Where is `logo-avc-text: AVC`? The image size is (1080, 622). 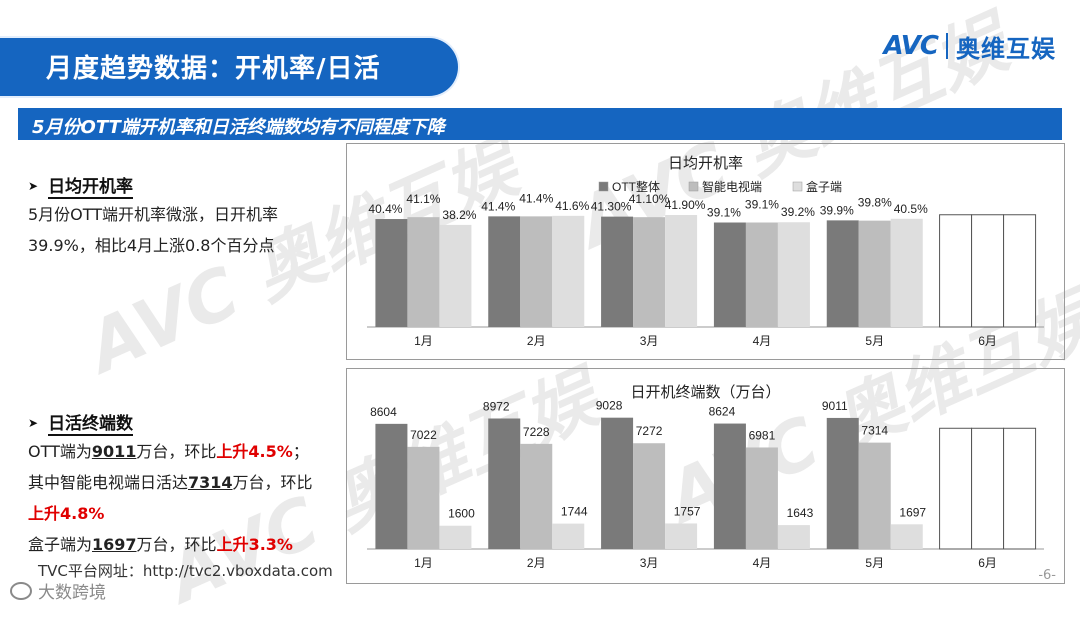 logo-avc-text: AVC is located at coordinates (911, 46).